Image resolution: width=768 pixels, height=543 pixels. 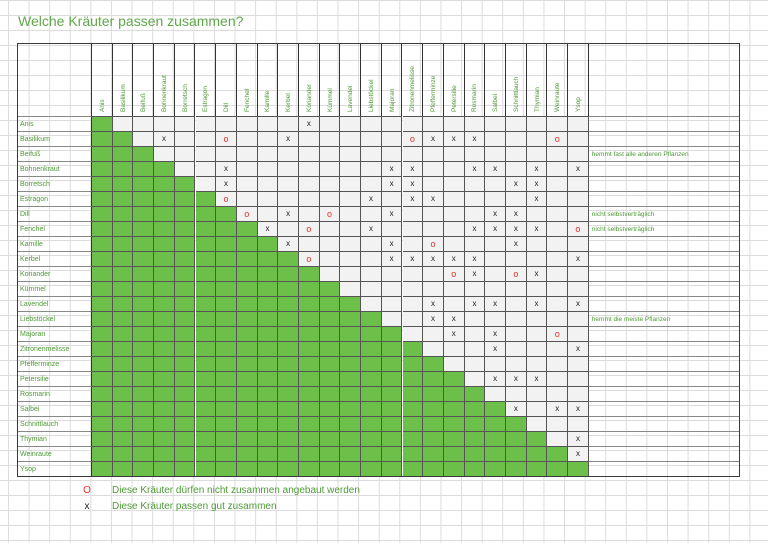 I want to click on row-label: Ysop, so click(x=55, y=468).